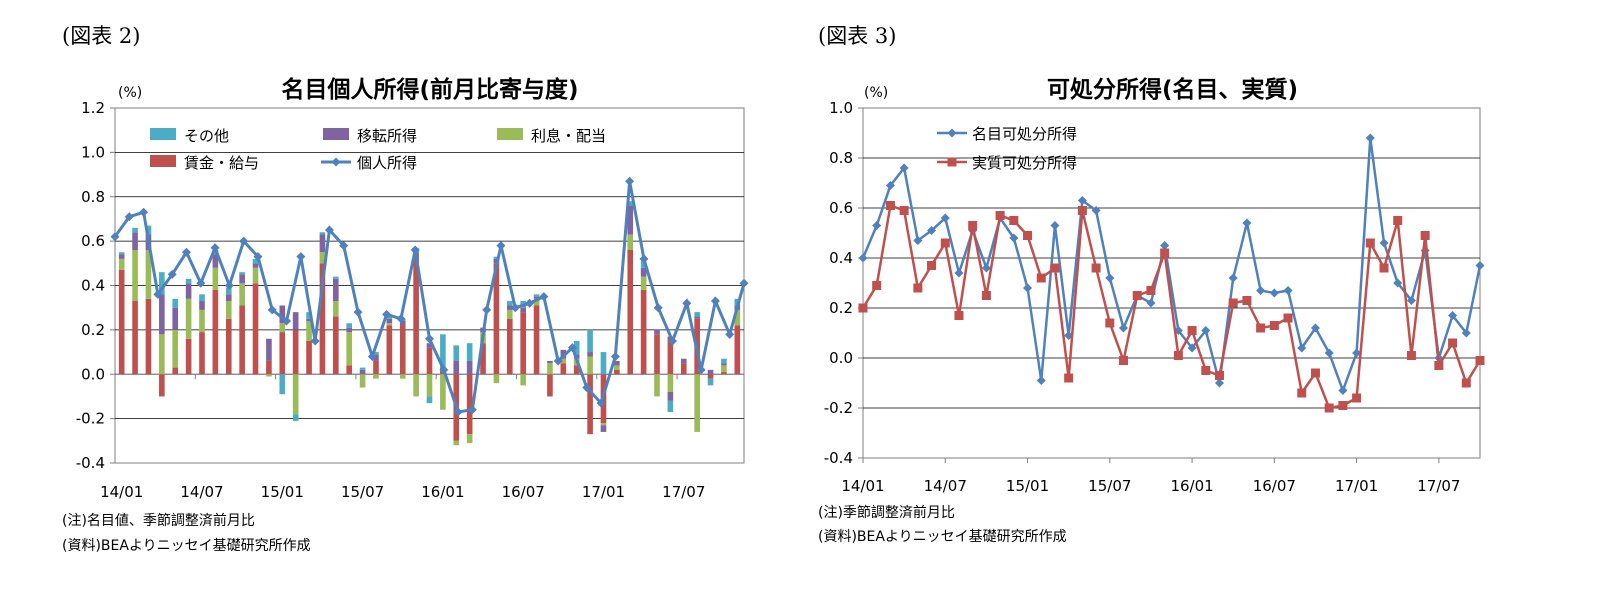 Image resolution: width=1619 pixels, height=589 pixels. I want to click on right-ytick-label: 0.2, so click(841, 308).